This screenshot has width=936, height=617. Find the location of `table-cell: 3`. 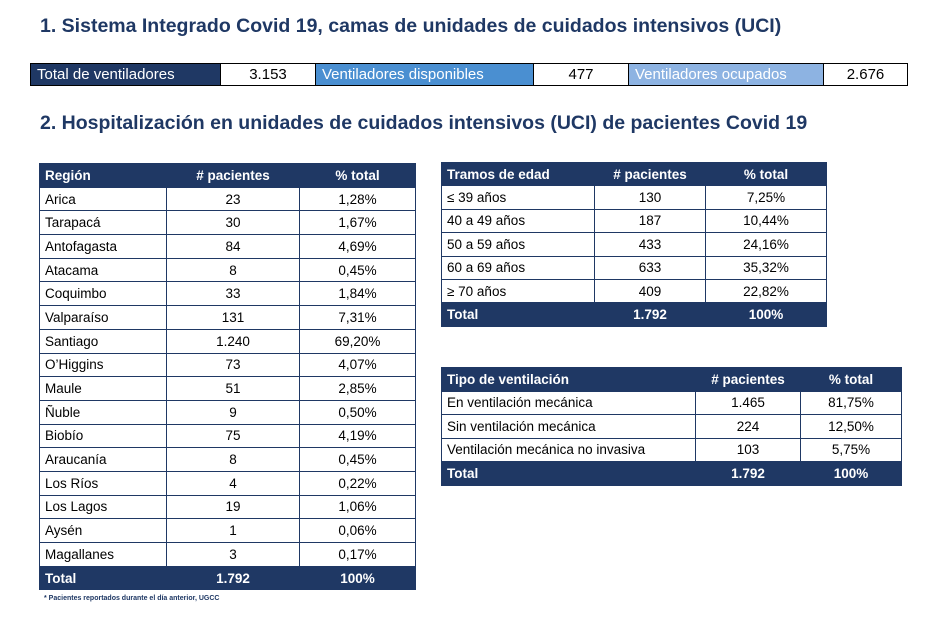

table-cell: 3 is located at coordinates (233, 554).